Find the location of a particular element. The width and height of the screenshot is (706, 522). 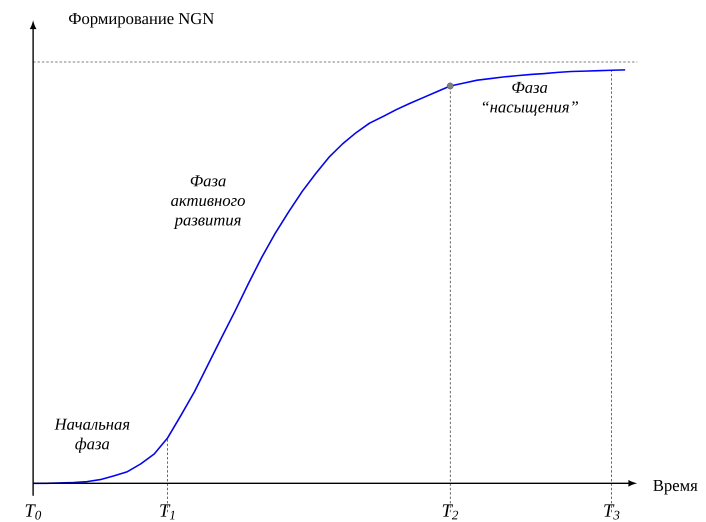

annotation: Начальная фаза is located at coordinates (92, 435).